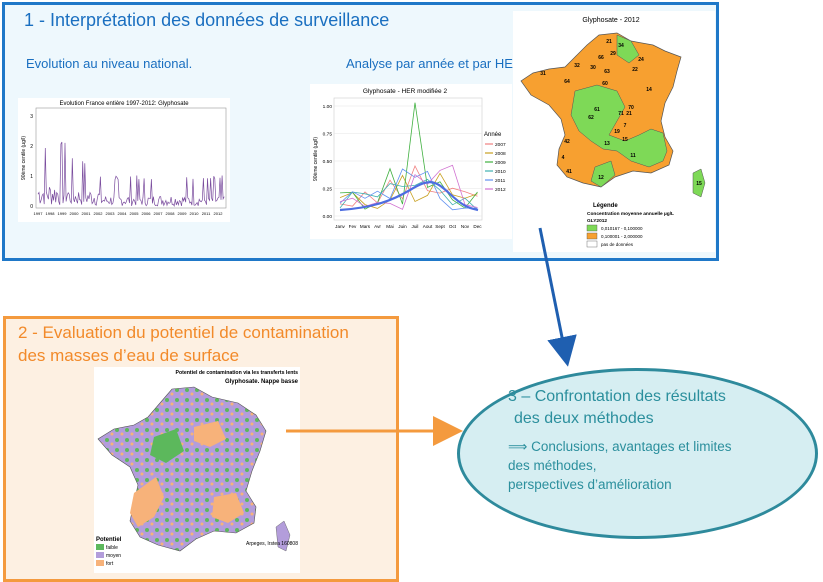  Describe the element at coordinates (633, 156) in the screenshot. I see `map1-region-label: 11` at that location.